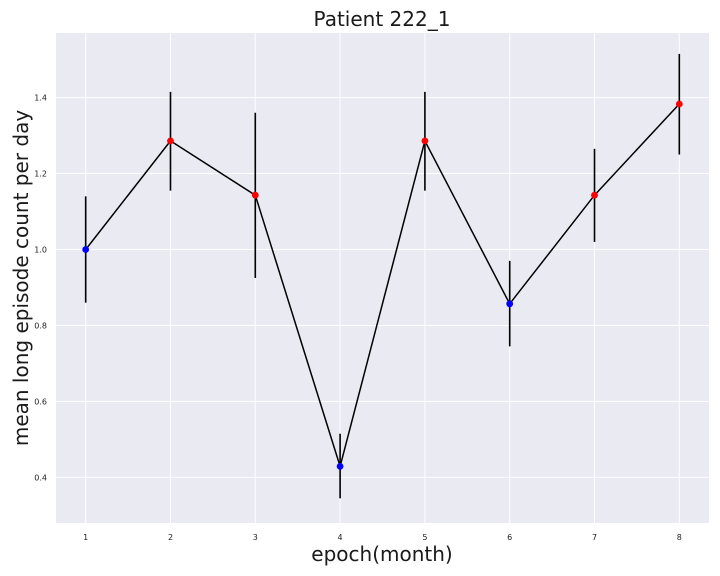 Image resolution: width=720 pixels, height=576 pixels. Describe the element at coordinates (85, 537) in the screenshot. I see `x-tick-label: 1` at that location.